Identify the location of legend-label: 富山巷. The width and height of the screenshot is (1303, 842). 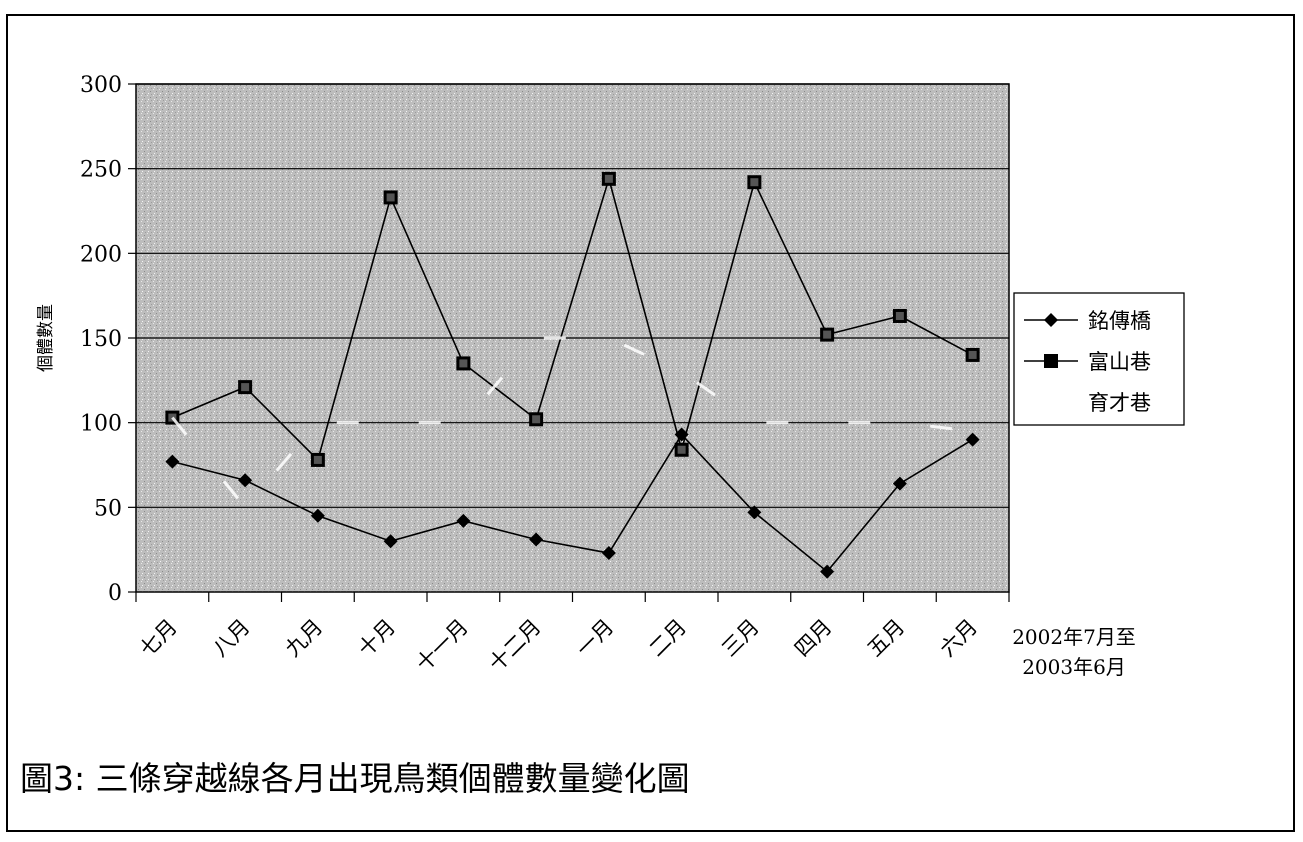
(1119, 362).